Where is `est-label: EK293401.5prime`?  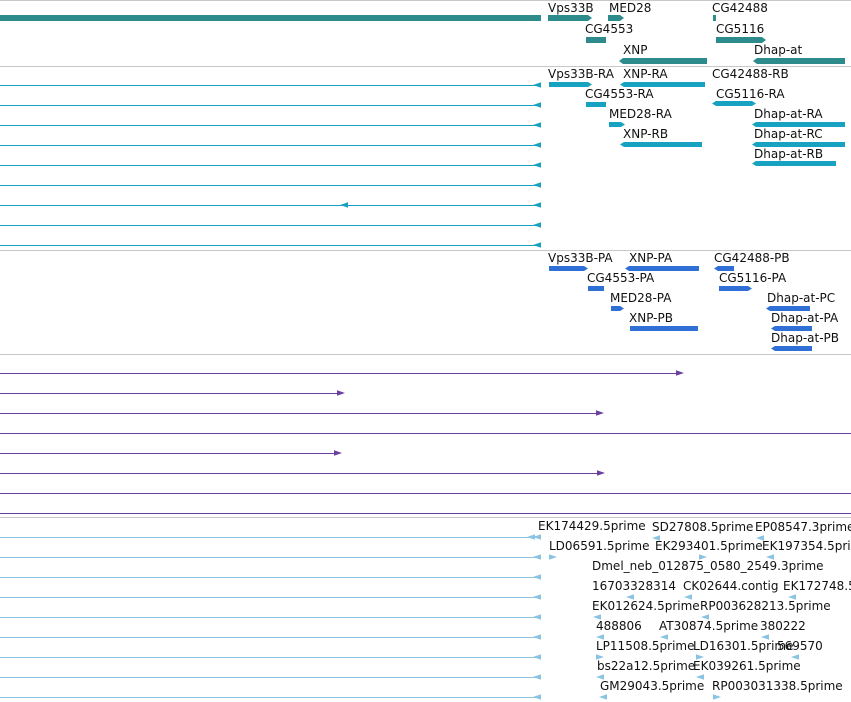 est-label: EK293401.5prime is located at coordinates (709, 546).